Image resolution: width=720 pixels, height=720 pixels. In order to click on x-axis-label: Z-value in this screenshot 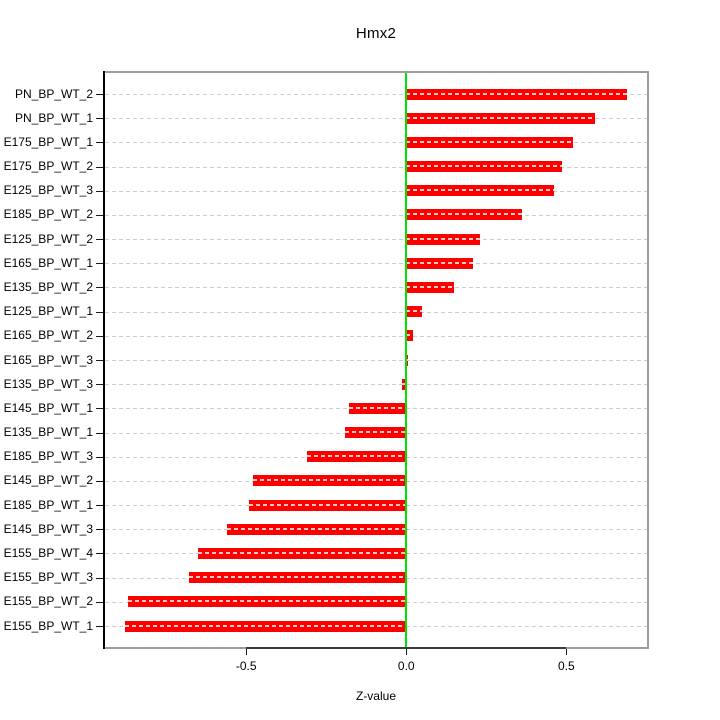, I will do `click(375, 696)`.